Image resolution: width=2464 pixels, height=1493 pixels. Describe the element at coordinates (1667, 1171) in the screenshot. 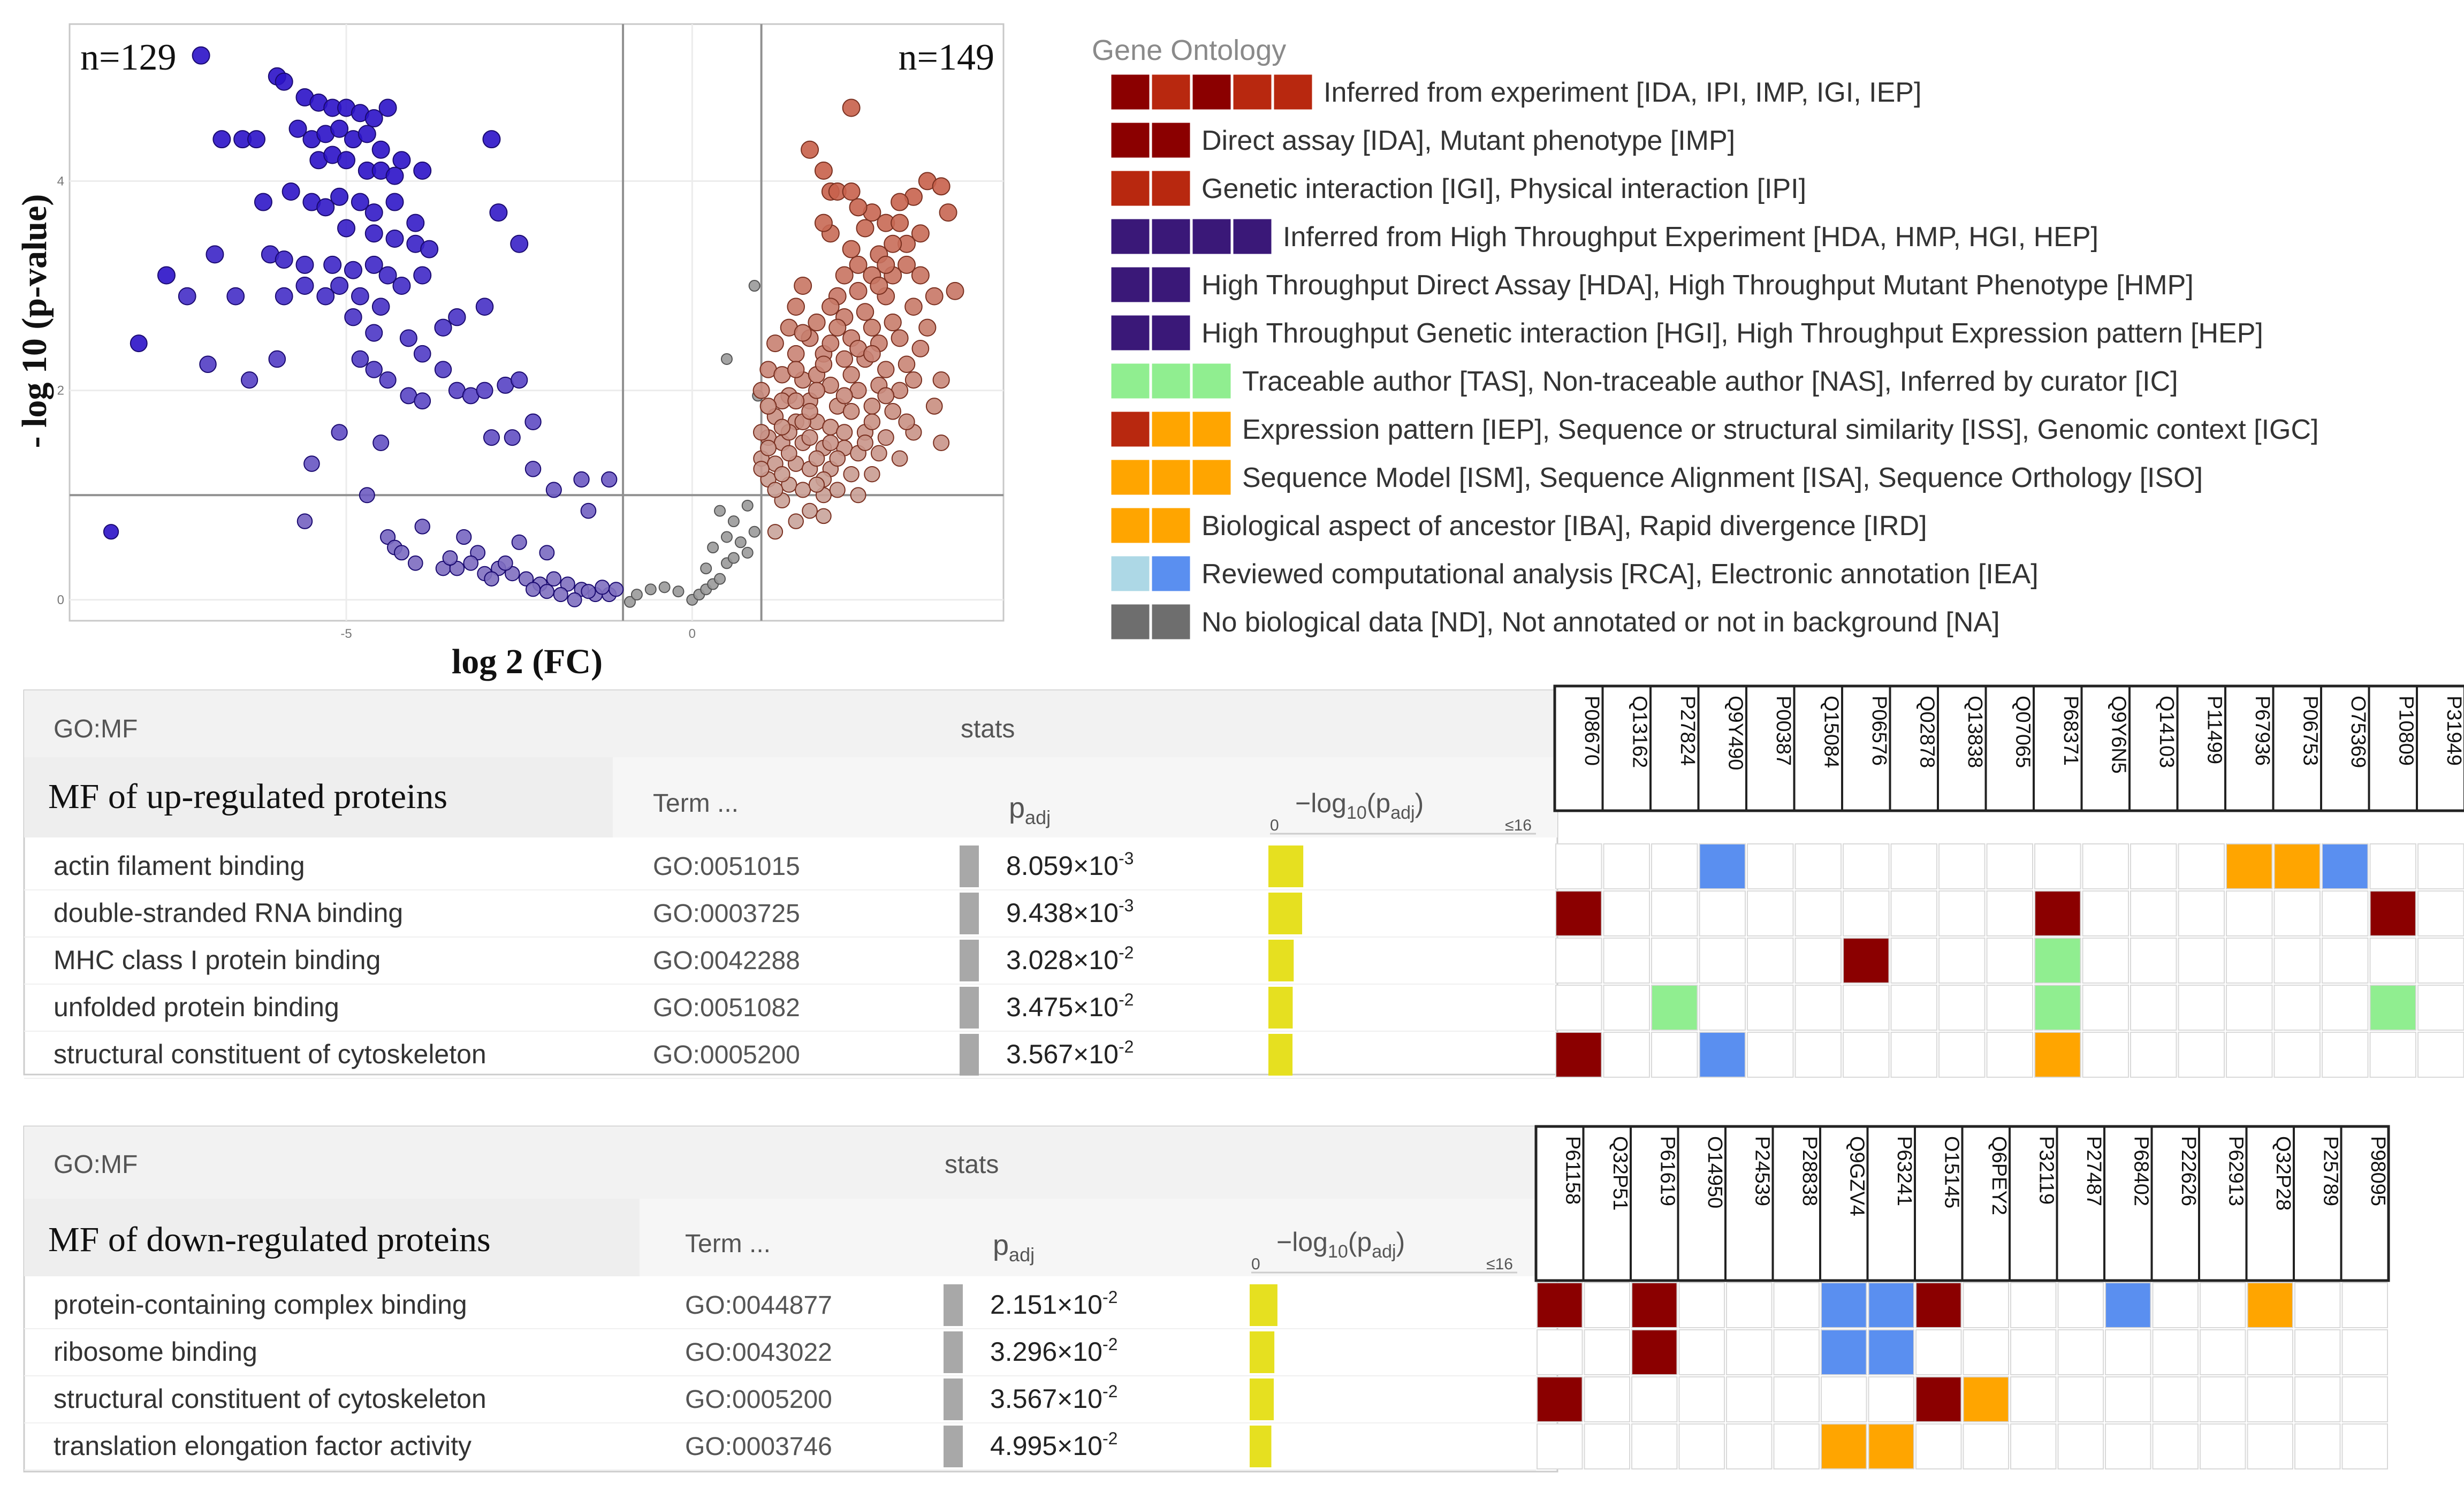

I see `protein-id: P61619` at that location.